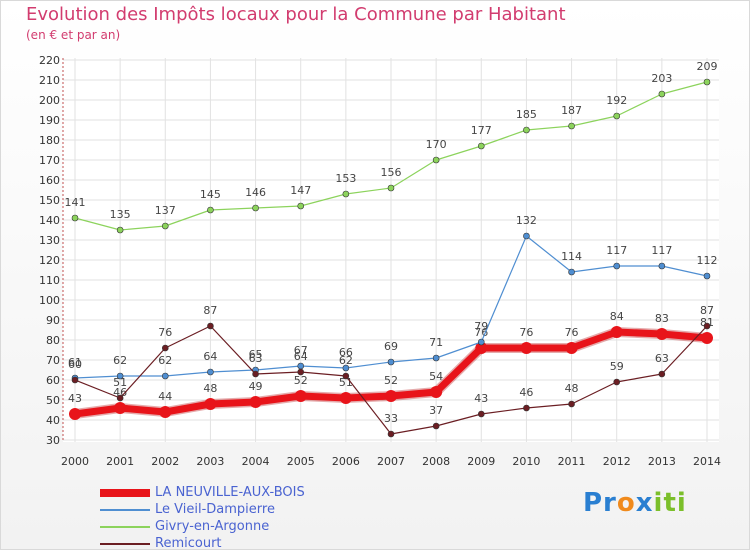 This screenshot has width=750, height=552. I want to click on proxiti-logo: Proxiti, so click(635, 503).